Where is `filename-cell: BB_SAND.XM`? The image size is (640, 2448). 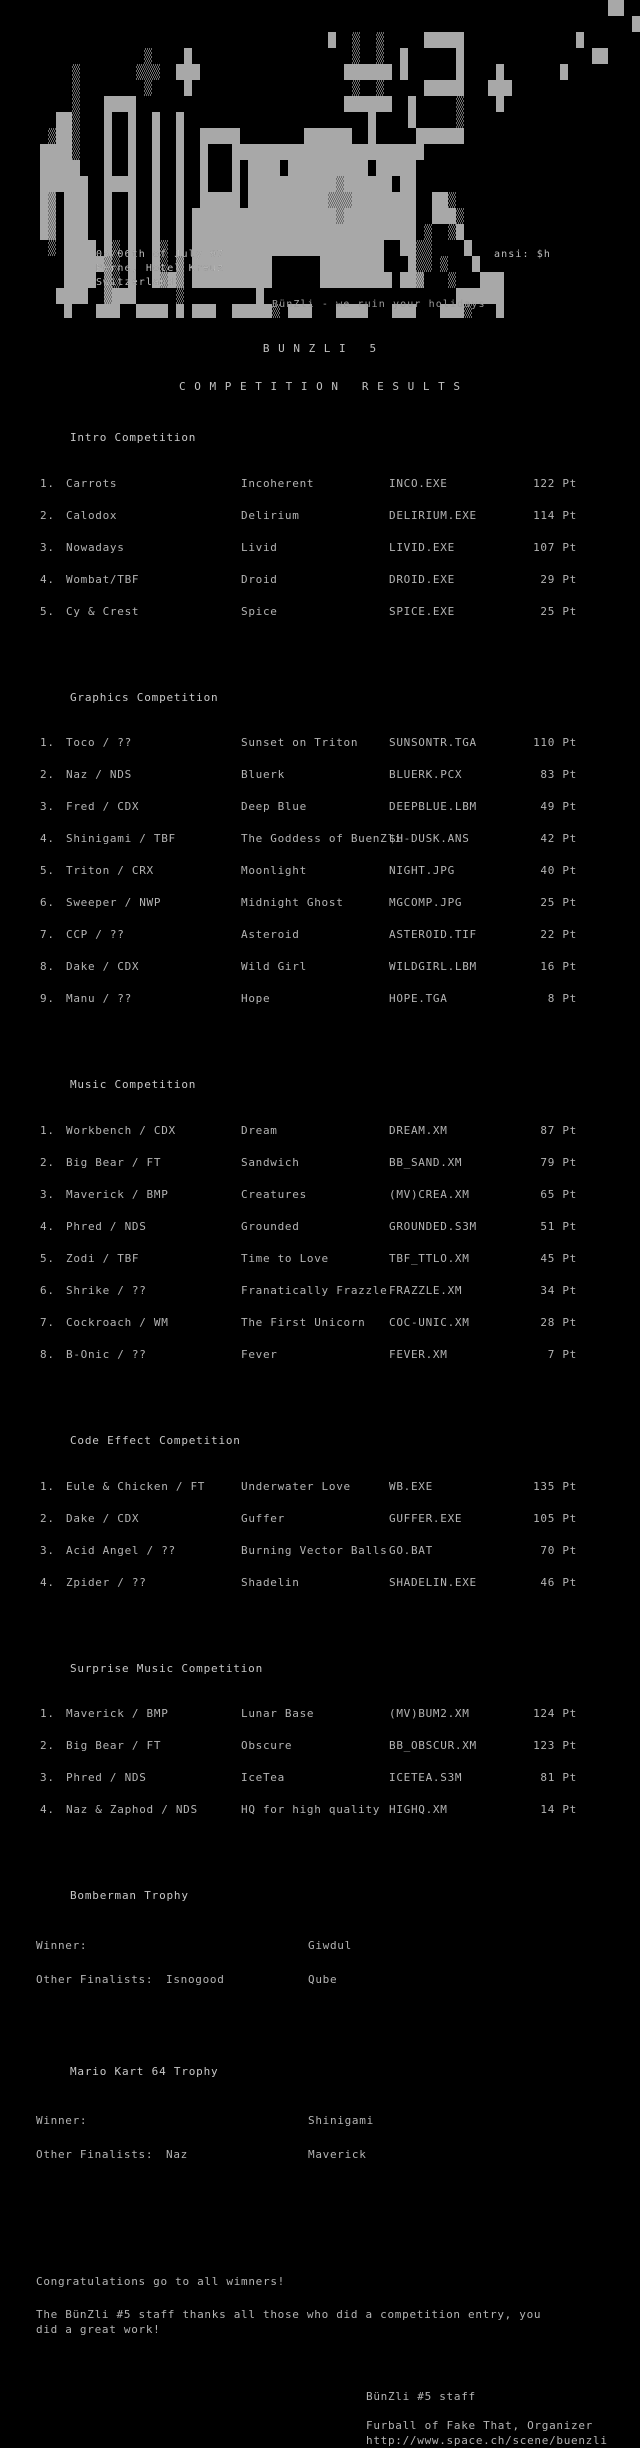 filename-cell: BB_SAND.XM is located at coordinates (426, 1162).